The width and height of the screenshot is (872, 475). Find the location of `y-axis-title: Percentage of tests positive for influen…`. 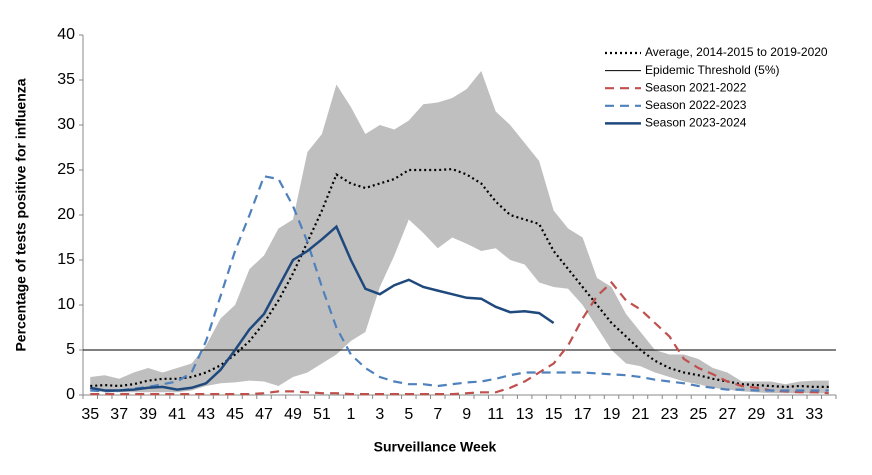

y-axis-title: Percentage of tests positive for influen… is located at coordinates (21, 214).